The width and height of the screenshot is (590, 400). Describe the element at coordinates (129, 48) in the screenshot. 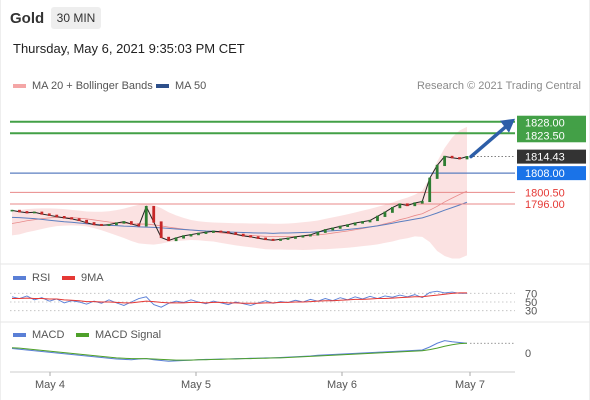

I see `timestamp: Thursday, May 6, 2021 9:35:03 PM CET` at that location.